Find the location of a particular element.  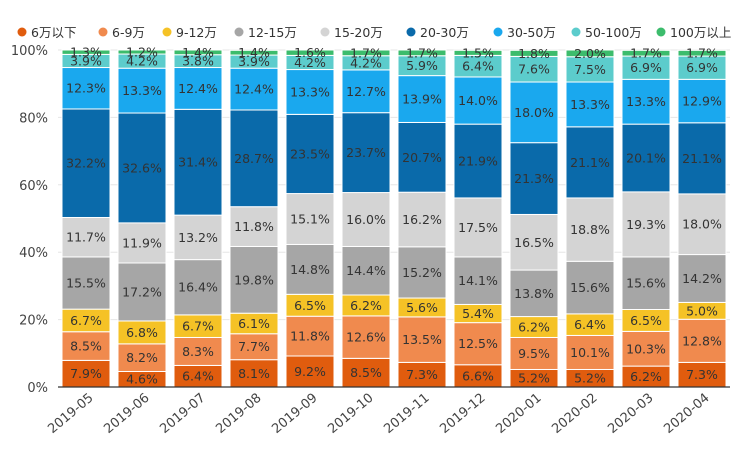

legend-item: 50-100万 is located at coordinates (606, 32).